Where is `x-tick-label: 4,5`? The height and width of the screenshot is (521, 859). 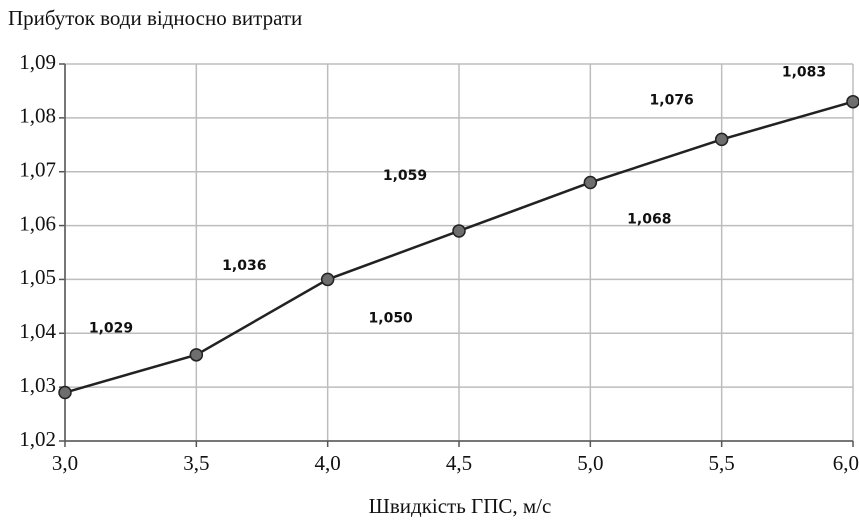
x-tick-label: 4,5 is located at coordinates (459, 463).